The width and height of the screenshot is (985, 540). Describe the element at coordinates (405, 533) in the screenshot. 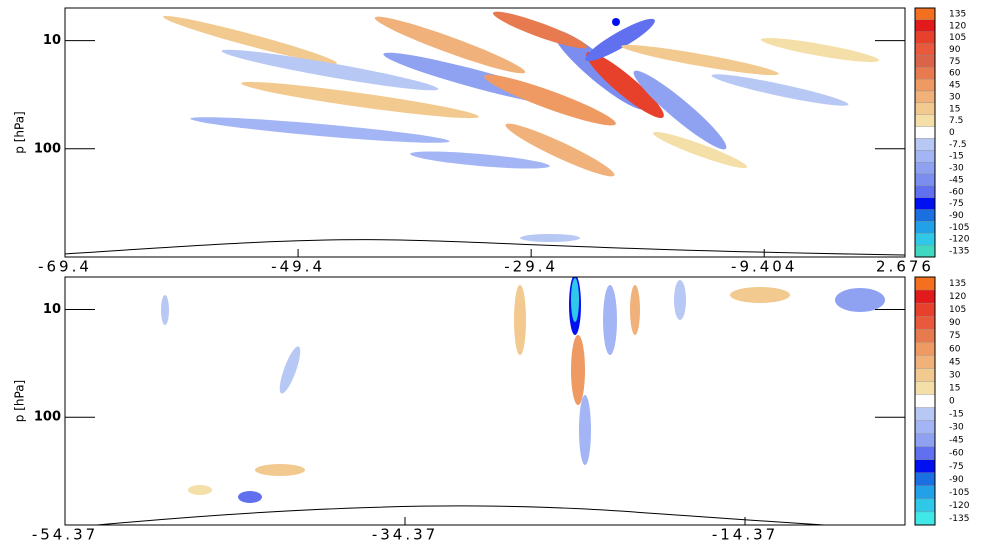

I see `x-tick-label: -34.37` at that location.